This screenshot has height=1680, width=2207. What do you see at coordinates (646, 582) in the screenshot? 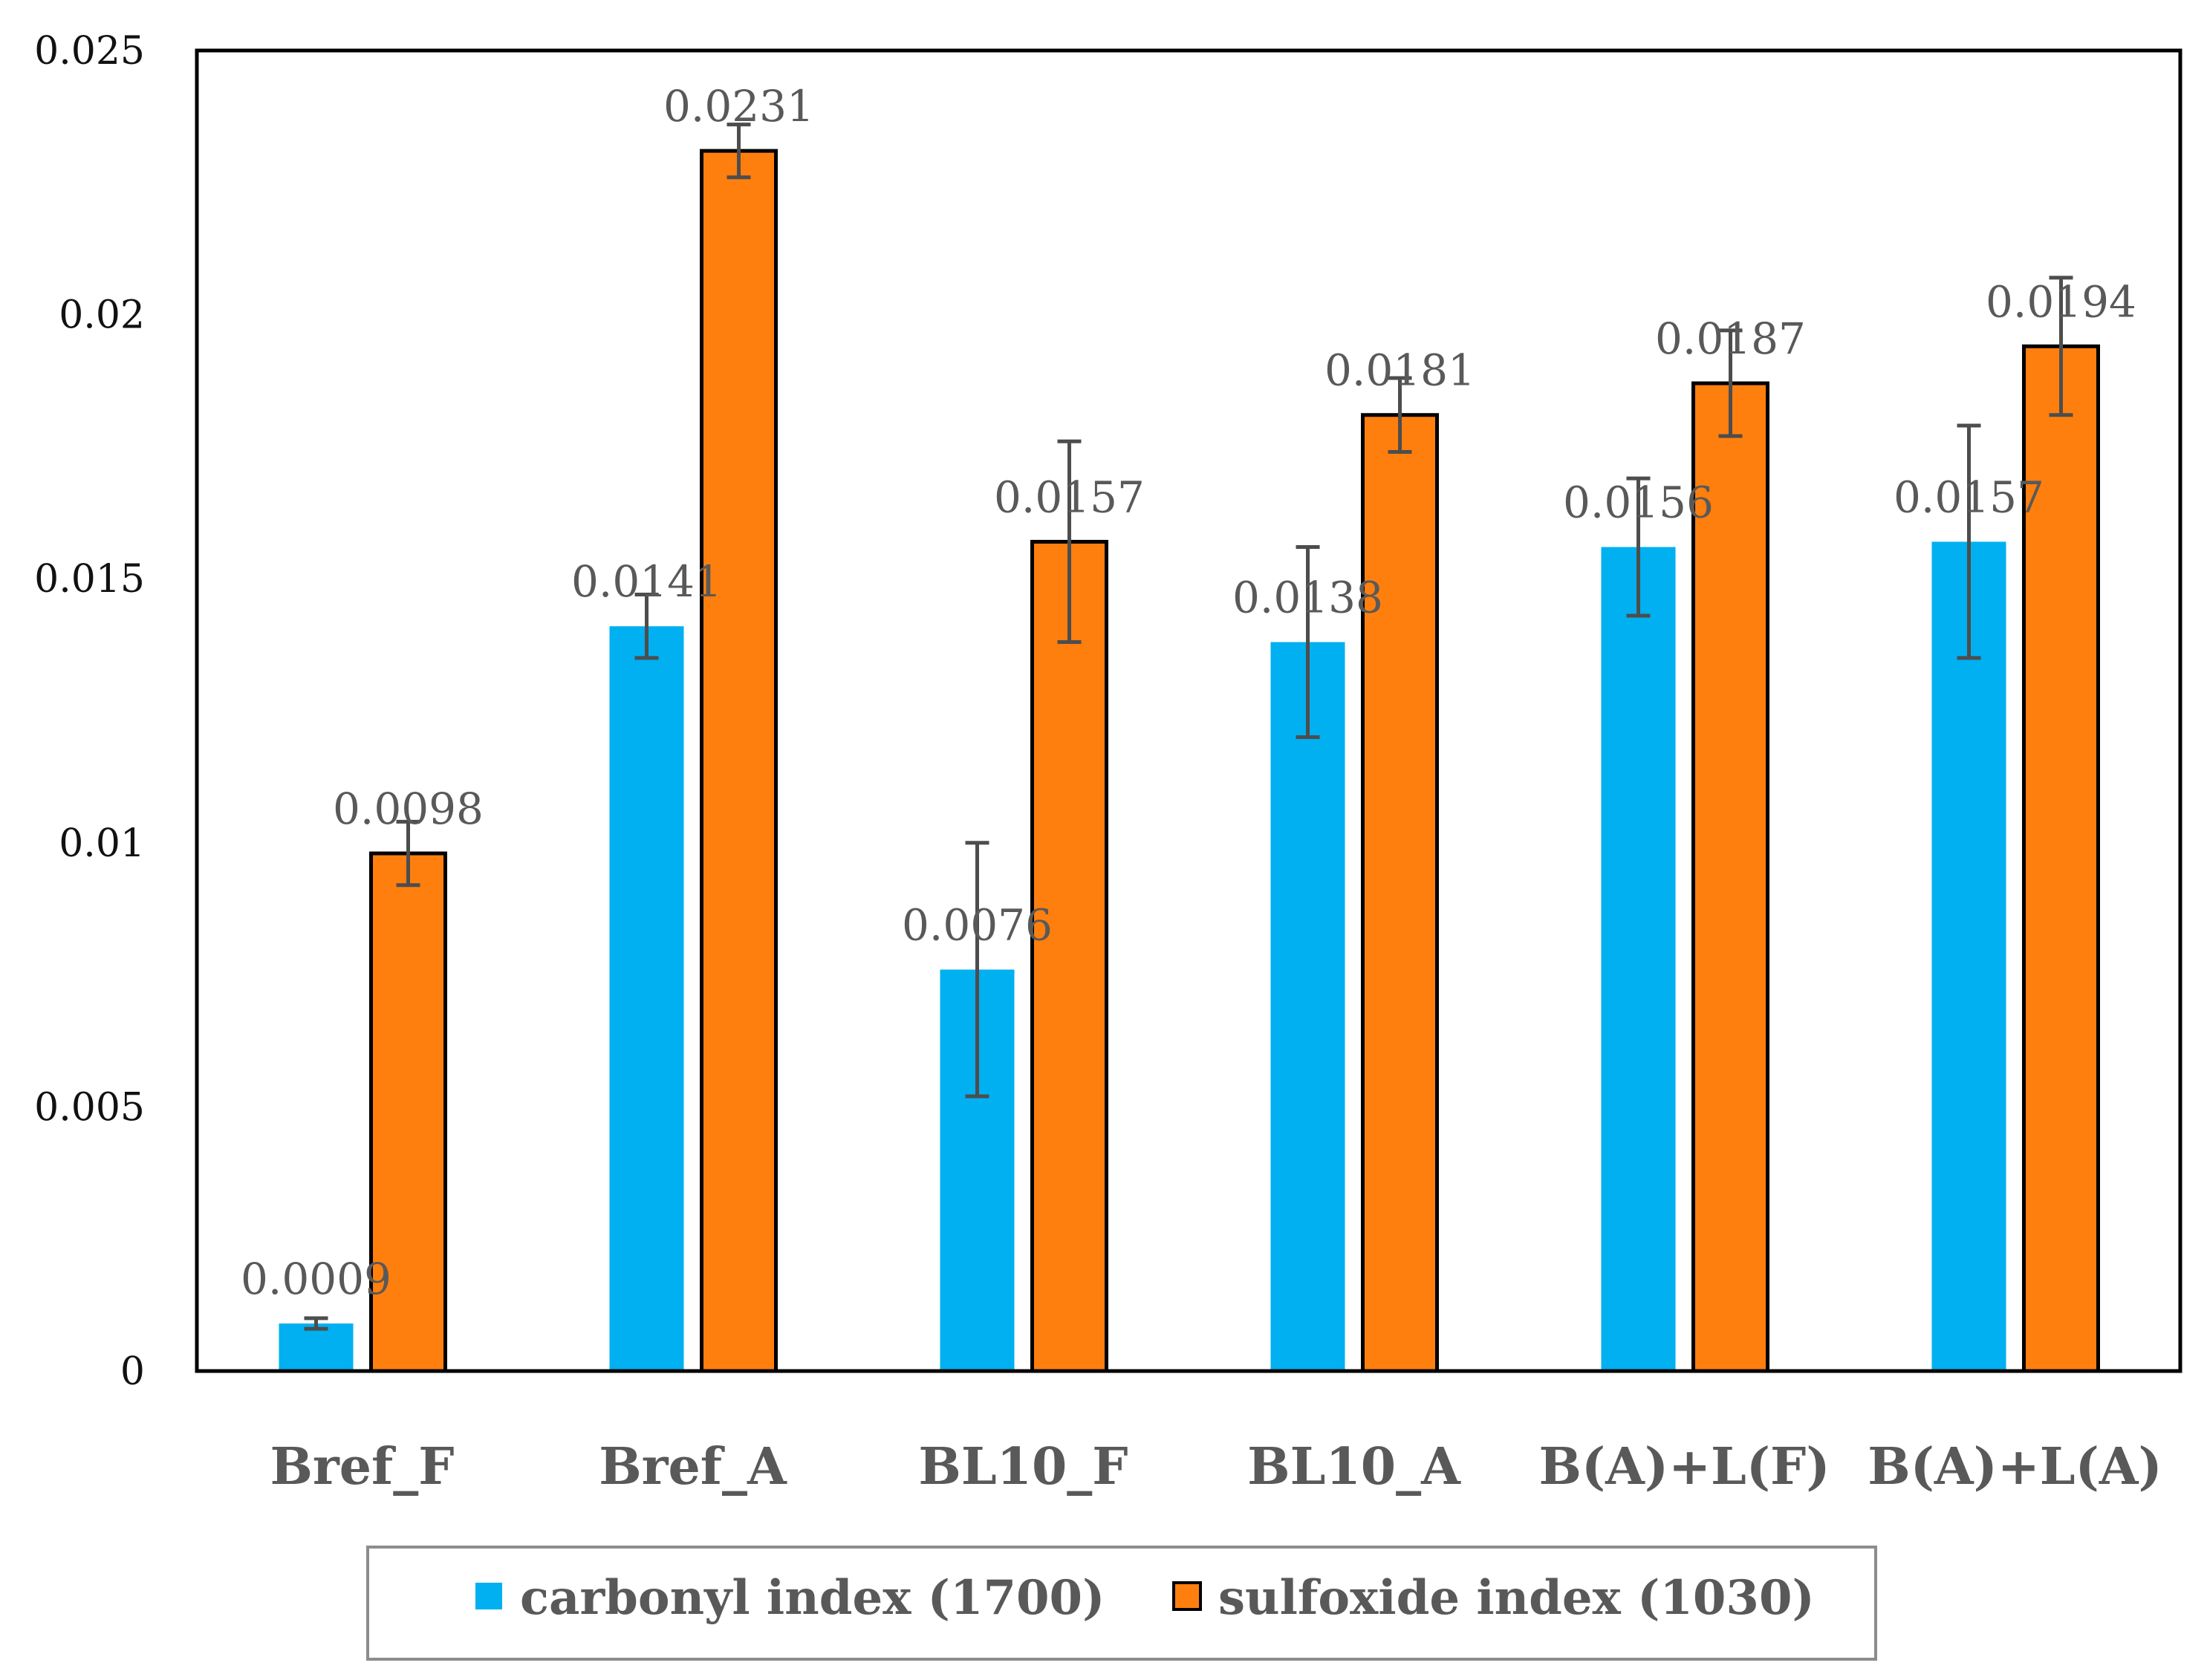
I see `data-label: 0.0141` at bounding box center [646, 582].